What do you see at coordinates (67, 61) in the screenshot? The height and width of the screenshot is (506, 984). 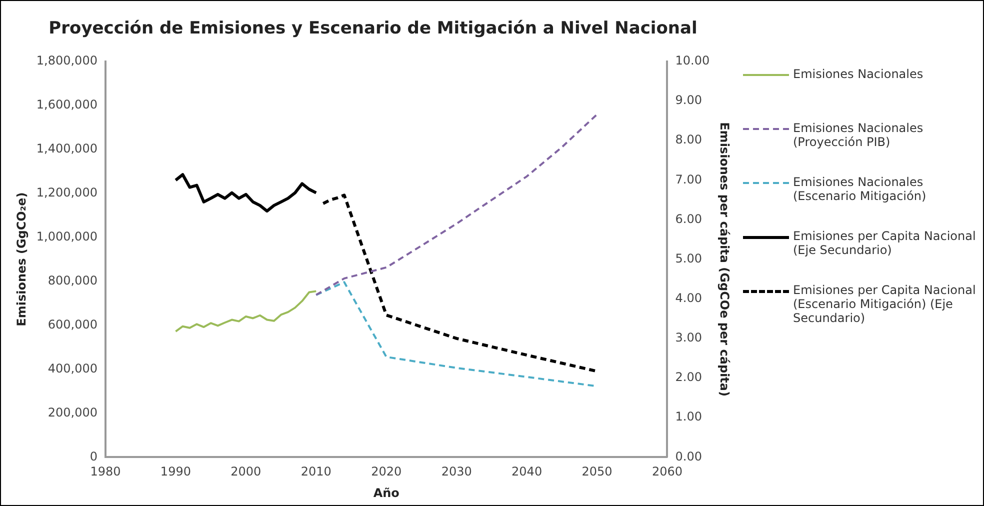 I see `y-tick-label: 1,800,000` at bounding box center [67, 61].